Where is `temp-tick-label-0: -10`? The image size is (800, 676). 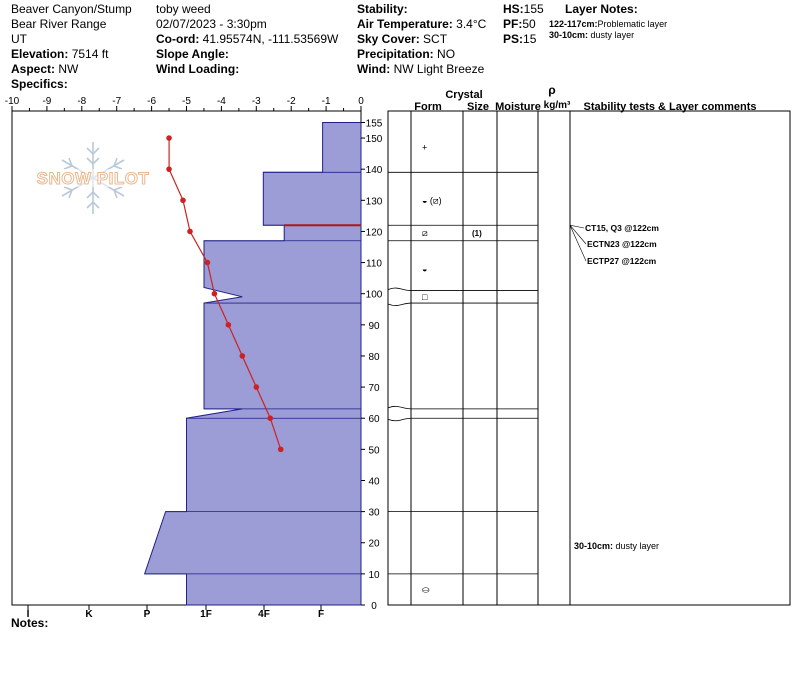
temp-tick-label-0: -10 is located at coordinates (12, 101).